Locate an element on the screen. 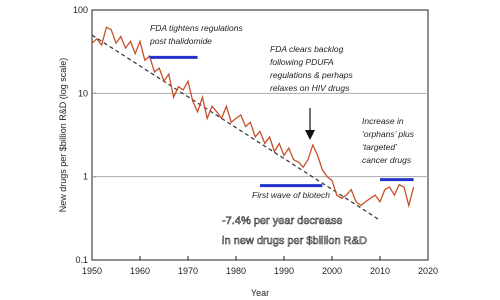 This screenshot has width=500, height=300. annotation: ‘targeted’ is located at coordinates (379, 147).